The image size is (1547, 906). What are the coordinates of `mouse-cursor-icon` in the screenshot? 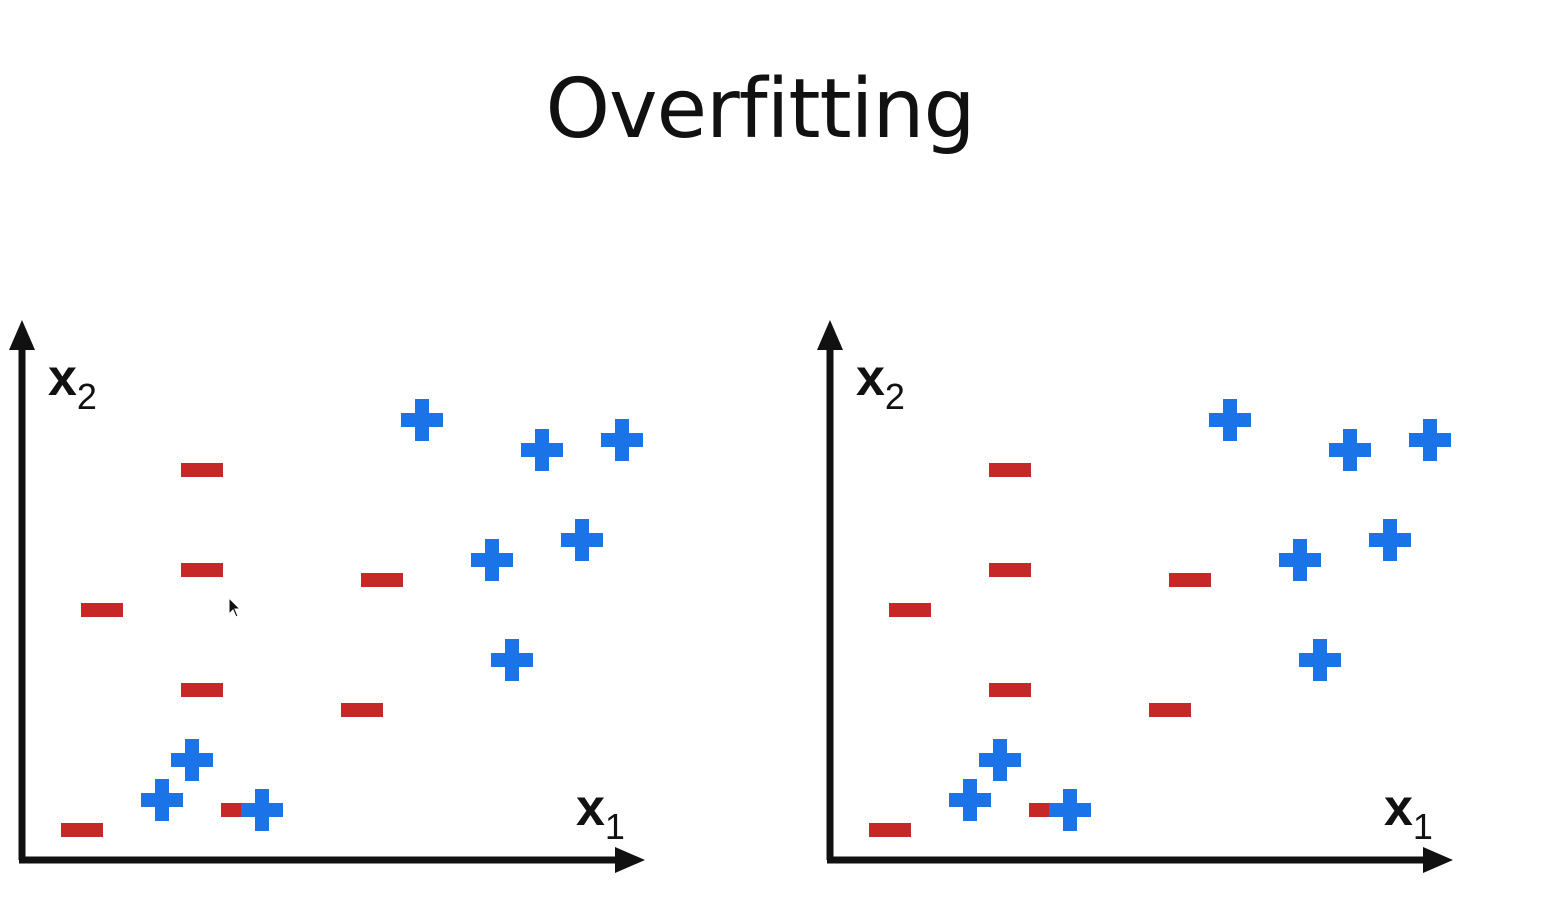 It's located at (235, 607).